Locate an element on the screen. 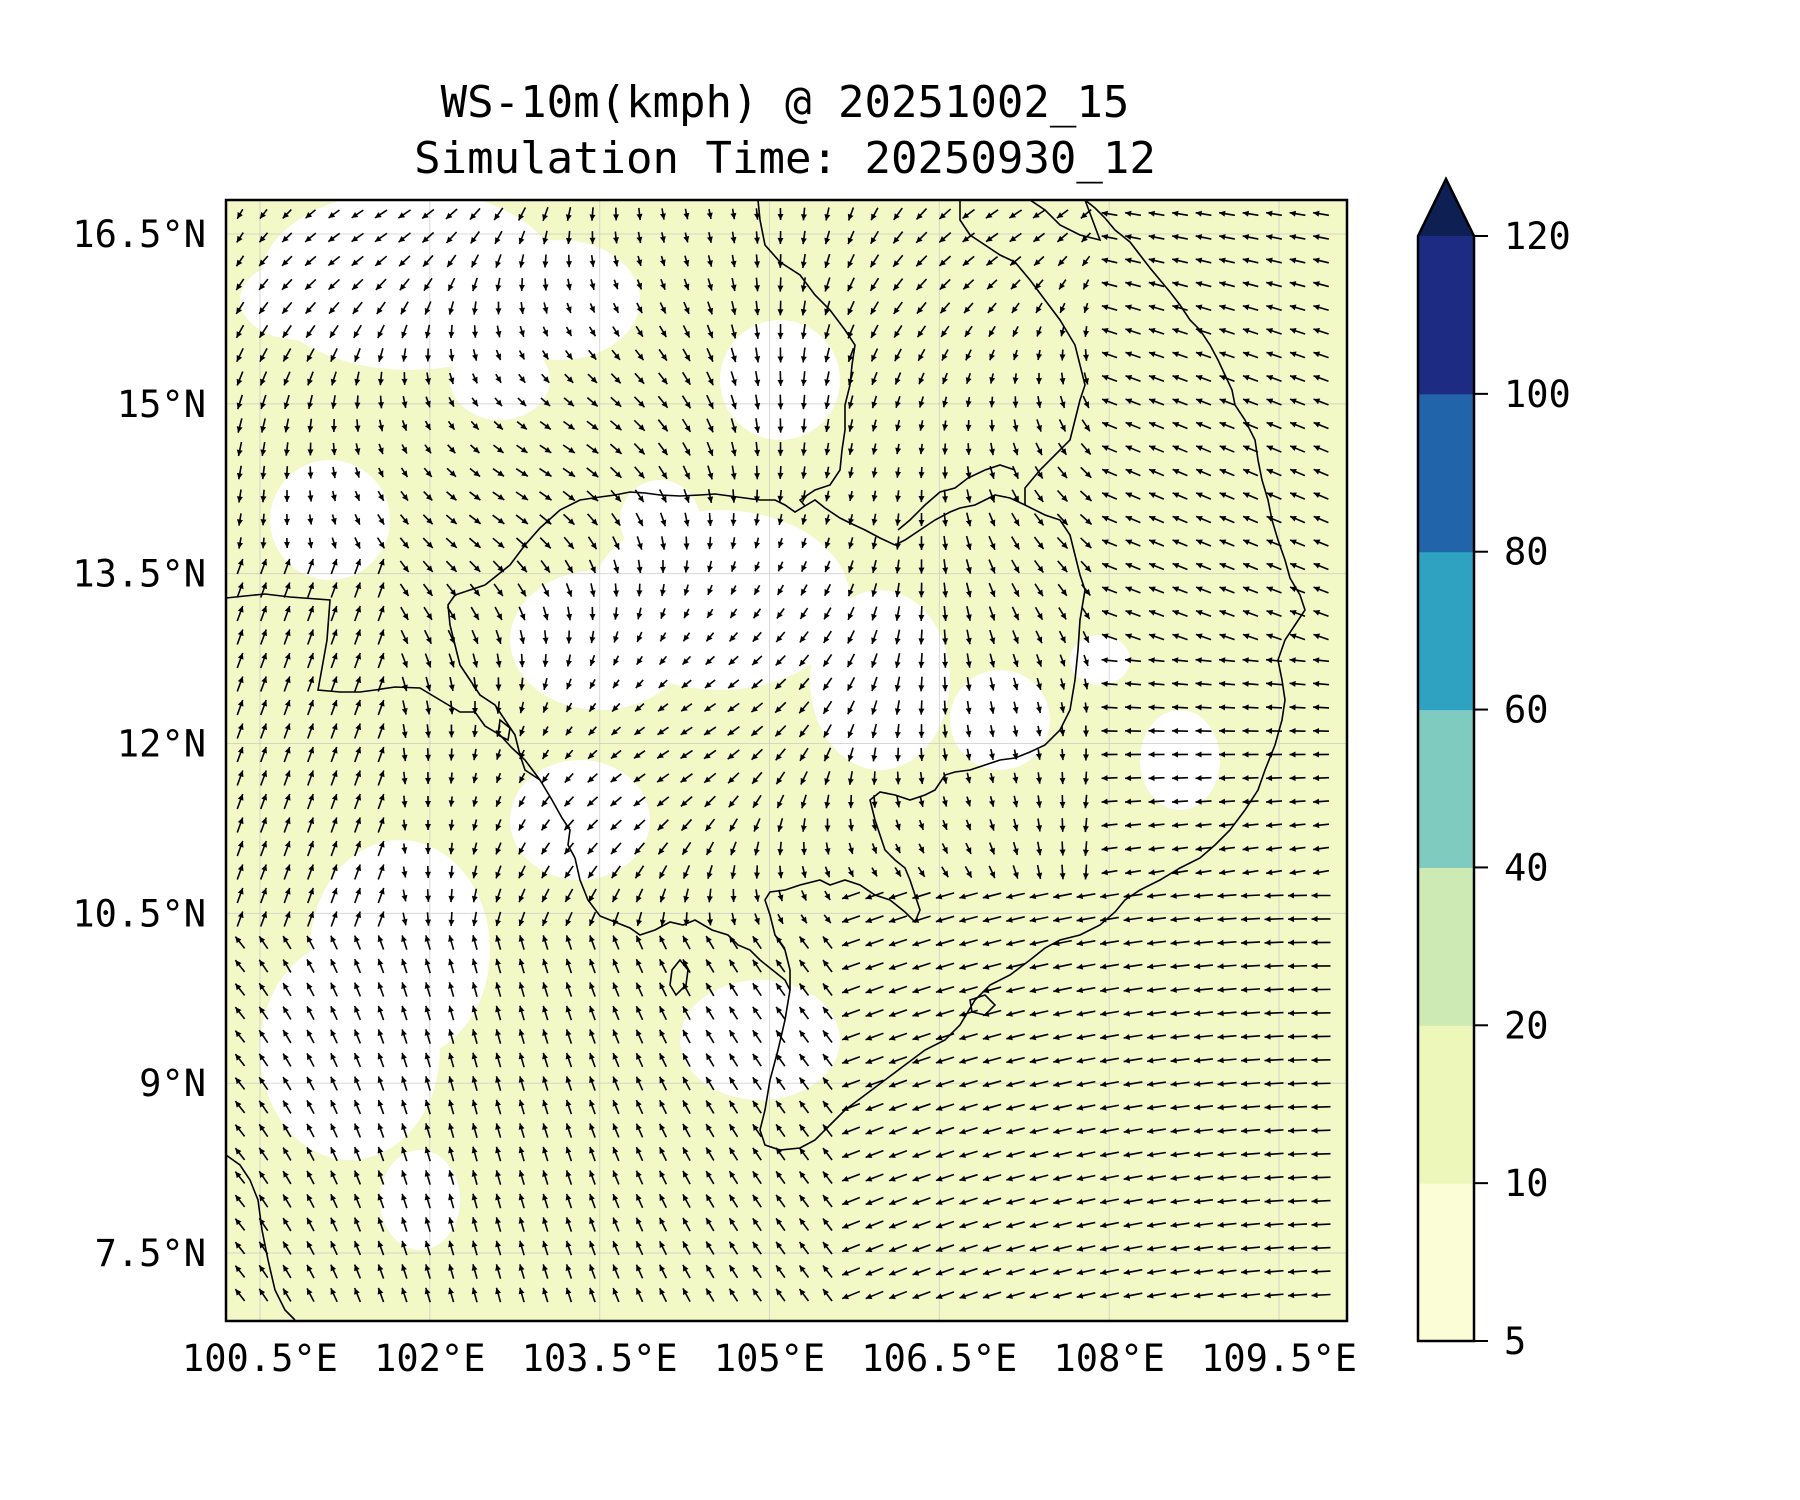 The height and width of the screenshot is (1500, 1800). colorbar-label: 100 is located at coordinates (1537, 394).